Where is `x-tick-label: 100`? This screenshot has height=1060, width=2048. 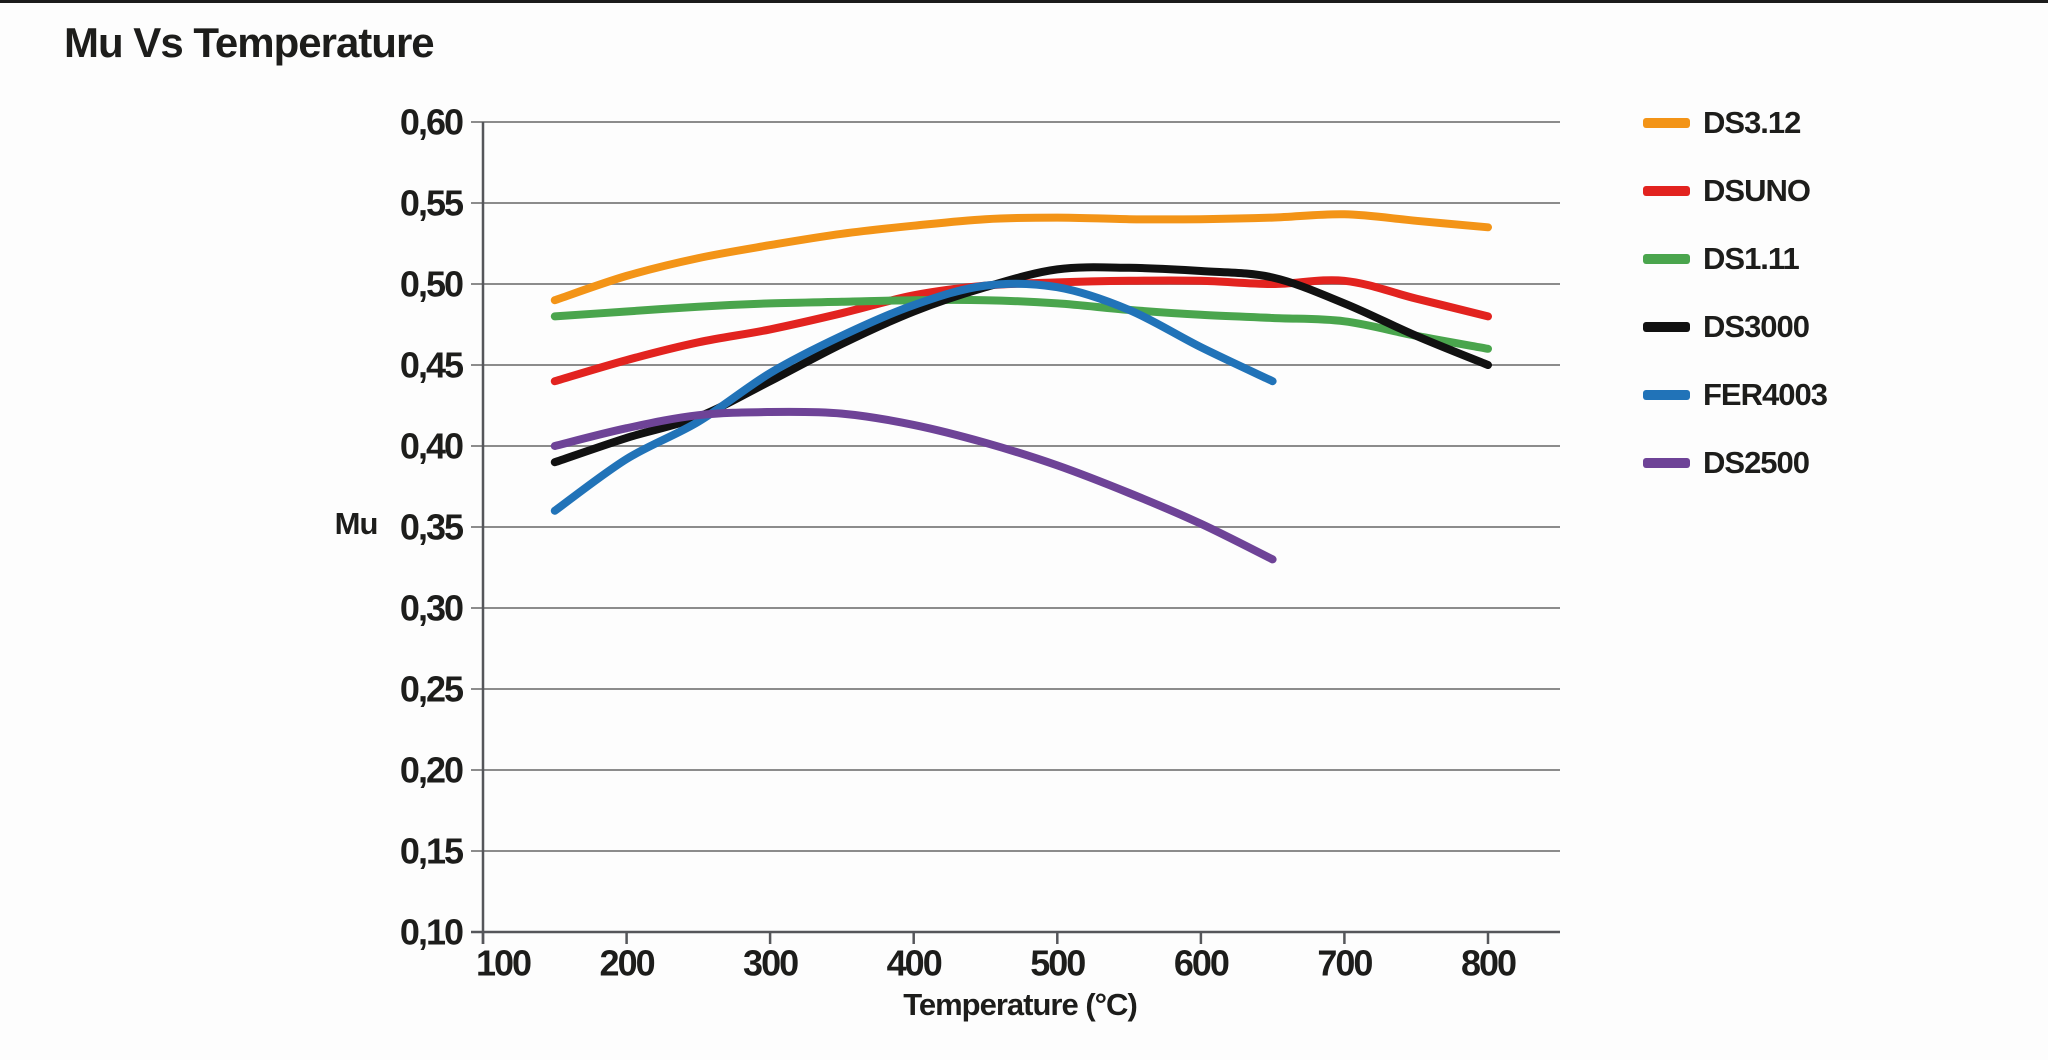
x-tick-label: 100 is located at coordinates (503, 963).